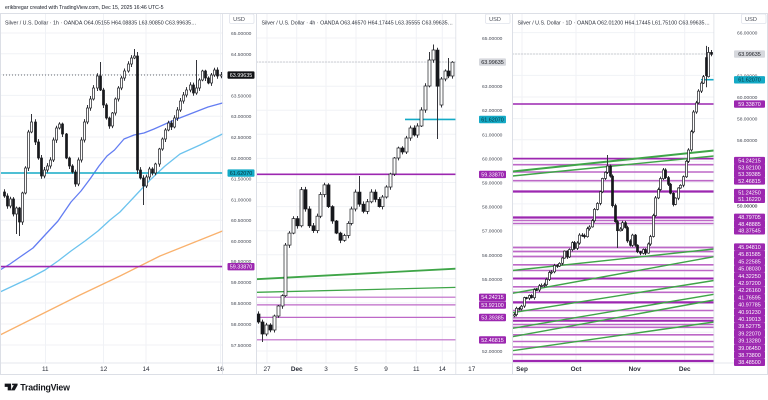 The height and width of the screenshot is (400, 768). What do you see at coordinates (749, 194) in the screenshot?
I see `svg-text: 51.24250` at bounding box center [749, 194].